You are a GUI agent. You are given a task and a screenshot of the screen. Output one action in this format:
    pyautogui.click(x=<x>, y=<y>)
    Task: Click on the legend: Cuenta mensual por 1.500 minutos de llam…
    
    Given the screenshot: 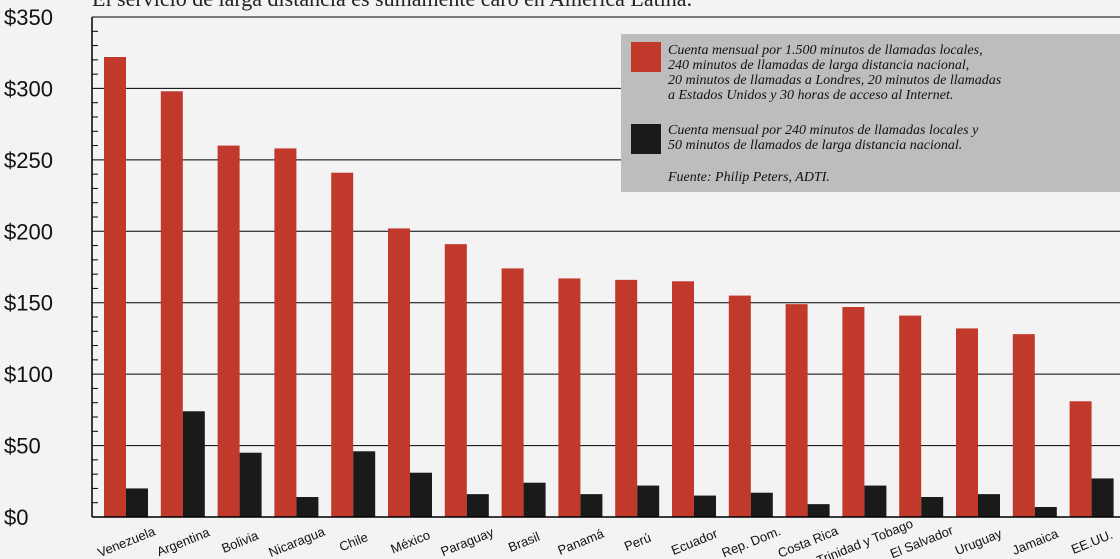 What is the action you would take?
    pyautogui.click(x=870, y=113)
    